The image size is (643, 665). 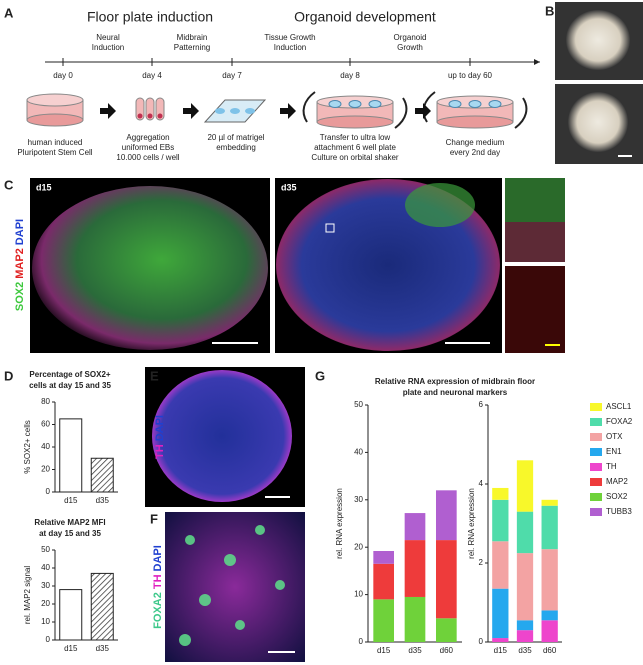 I want to click on phase-title: Floor plate induction, so click(x=150, y=17).